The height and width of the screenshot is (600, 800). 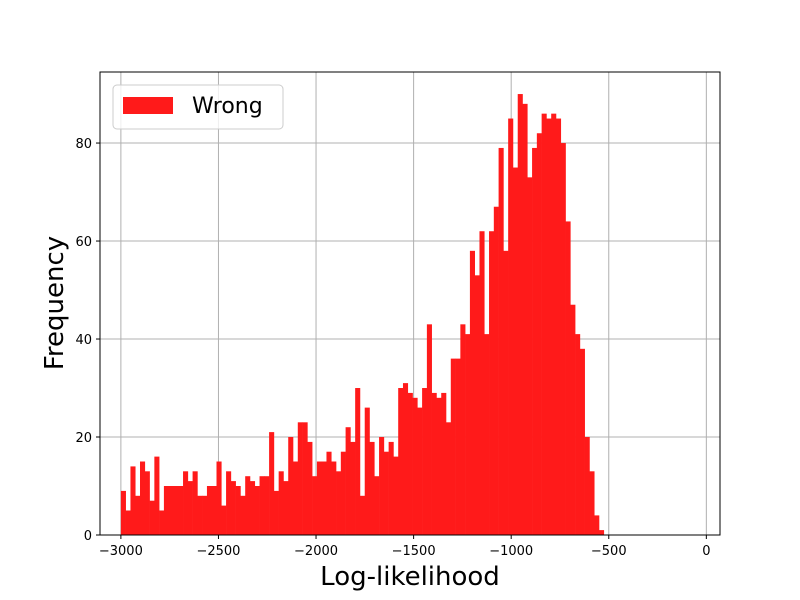 I want to click on x-tick-label: −2000, so click(x=316, y=551).